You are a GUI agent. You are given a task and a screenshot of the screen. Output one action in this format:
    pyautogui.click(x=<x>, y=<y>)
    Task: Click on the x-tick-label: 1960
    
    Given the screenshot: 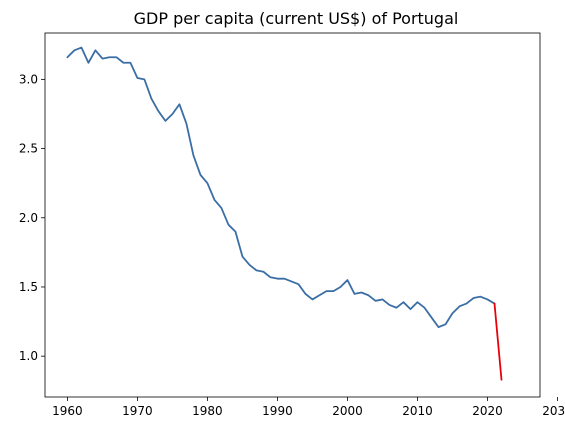 What is the action you would take?
    pyautogui.click(x=67, y=411)
    